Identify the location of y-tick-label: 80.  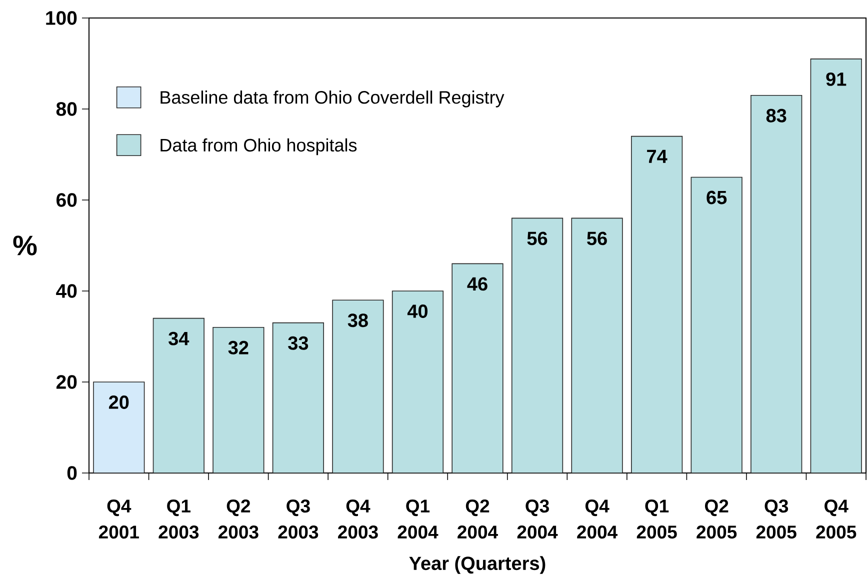
(66, 109).